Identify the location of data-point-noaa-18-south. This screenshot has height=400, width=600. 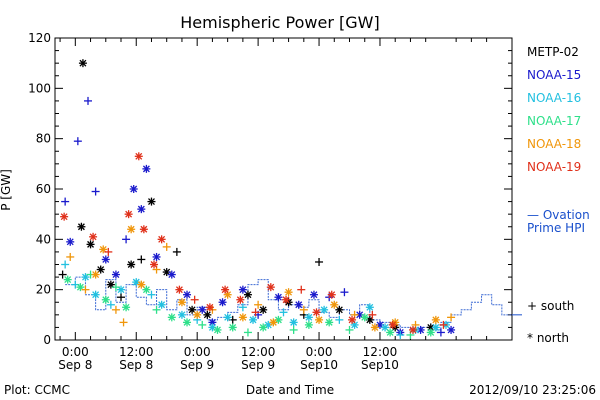
(115, 309).